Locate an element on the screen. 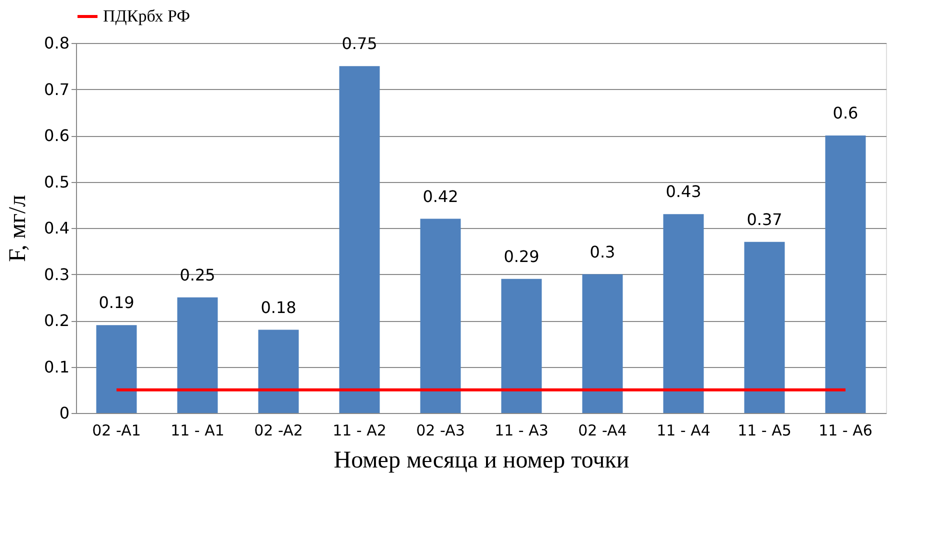  x-tick-label: 11 - A3 is located at coordinates (521, 431).